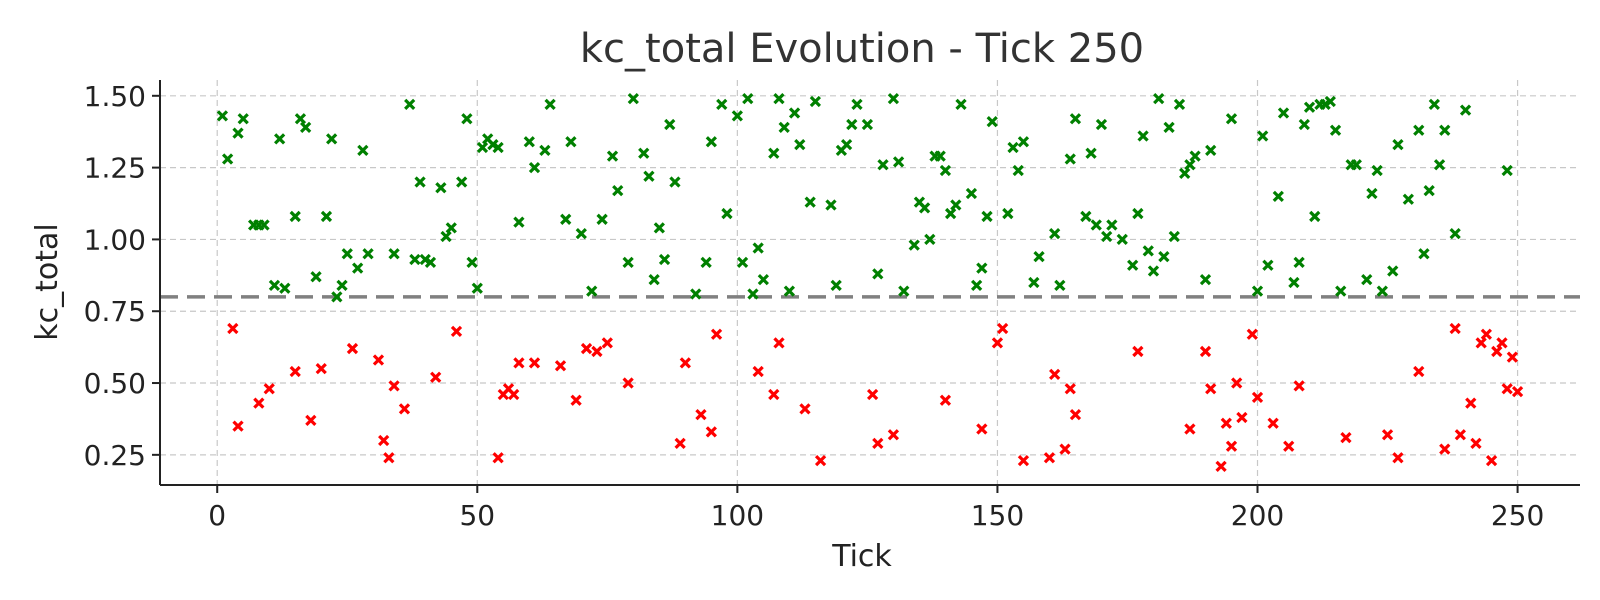  Describe the element at coordinates (115, 311) in the screenshot. I see `y-tick-label: 0.75` at that location.